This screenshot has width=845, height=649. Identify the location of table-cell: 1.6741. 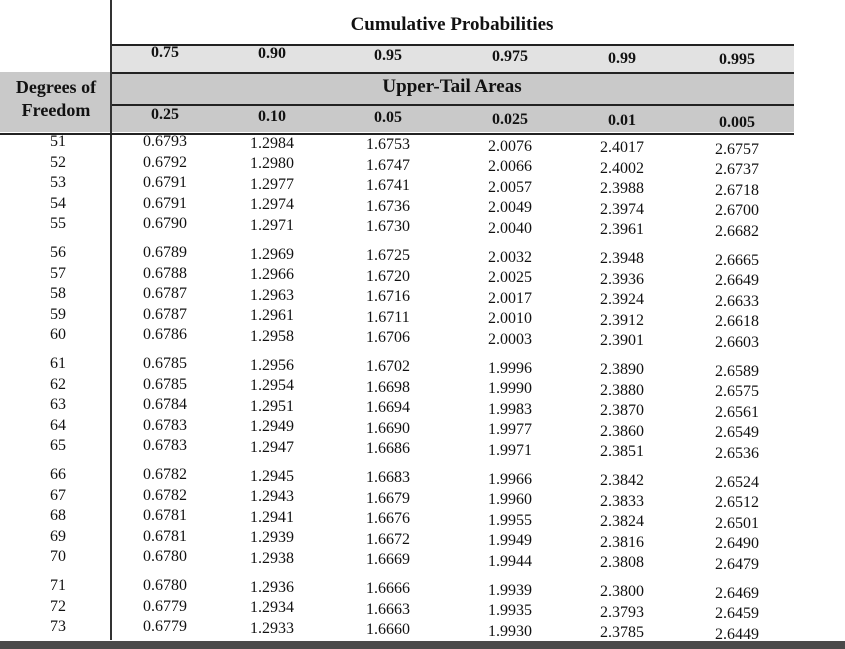
(388, 186).